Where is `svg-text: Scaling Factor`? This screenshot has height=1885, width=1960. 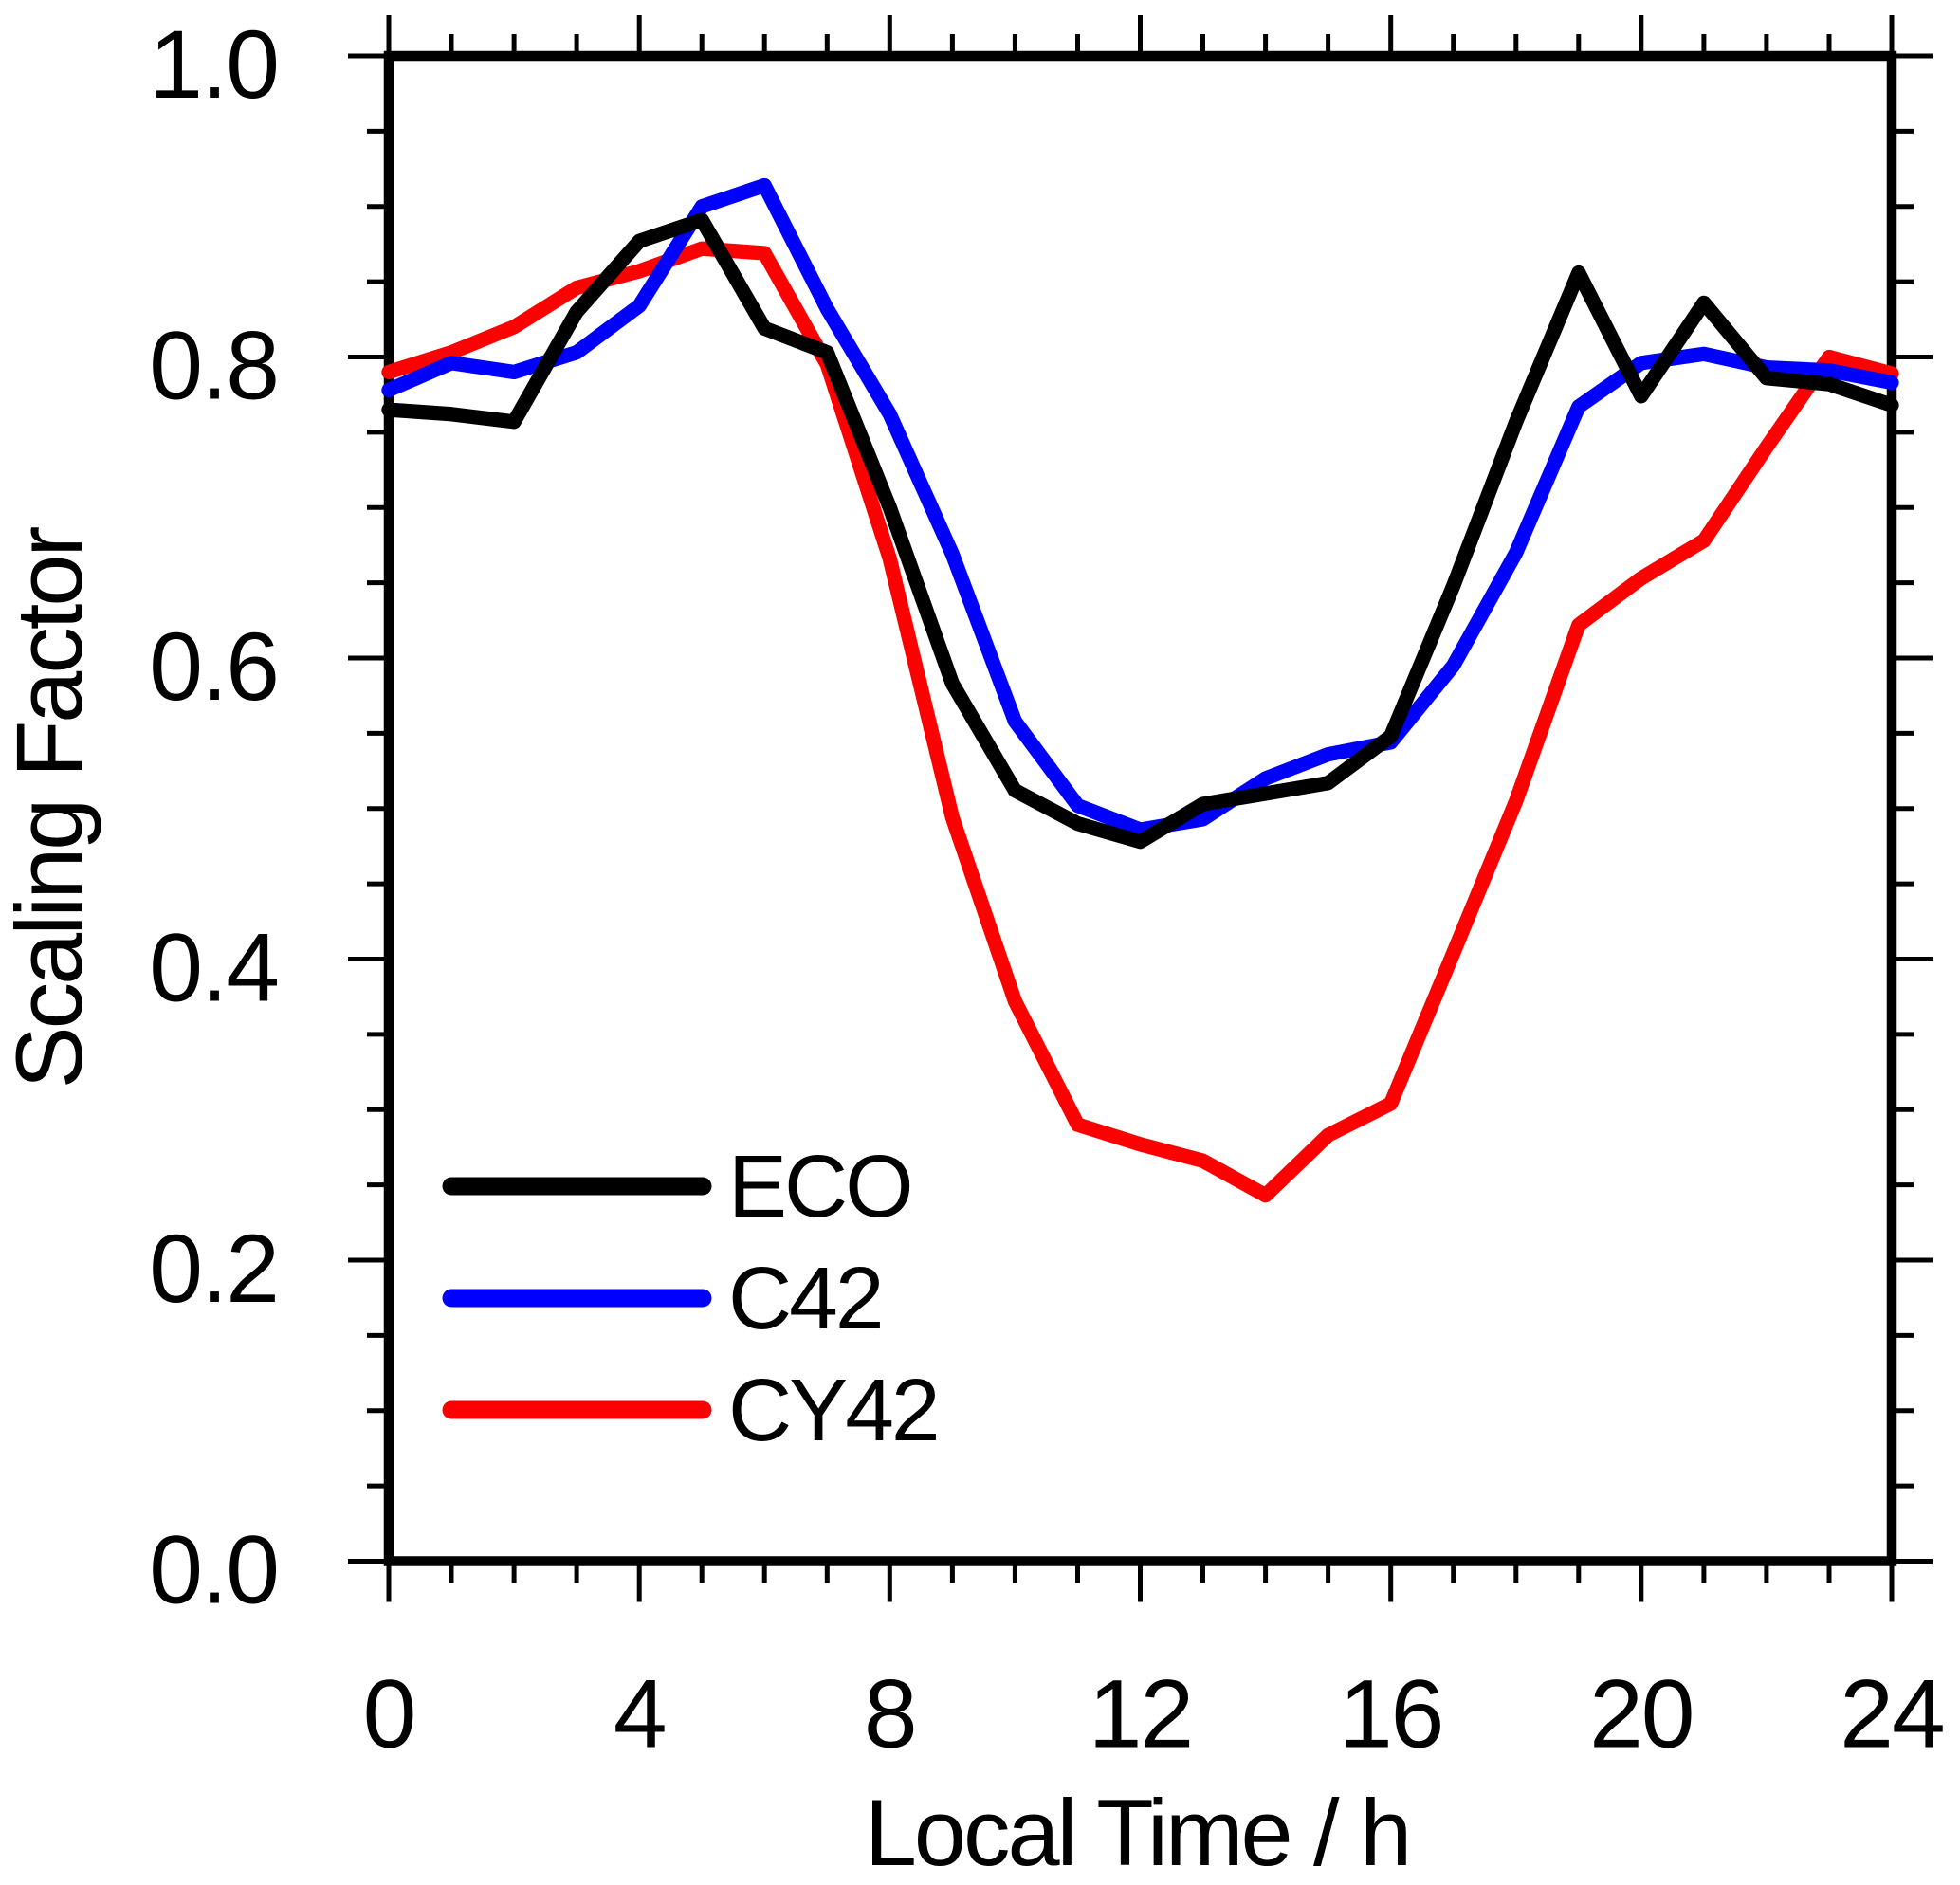
svg-text: Scaling Factor is located at coordinates (50, 808).